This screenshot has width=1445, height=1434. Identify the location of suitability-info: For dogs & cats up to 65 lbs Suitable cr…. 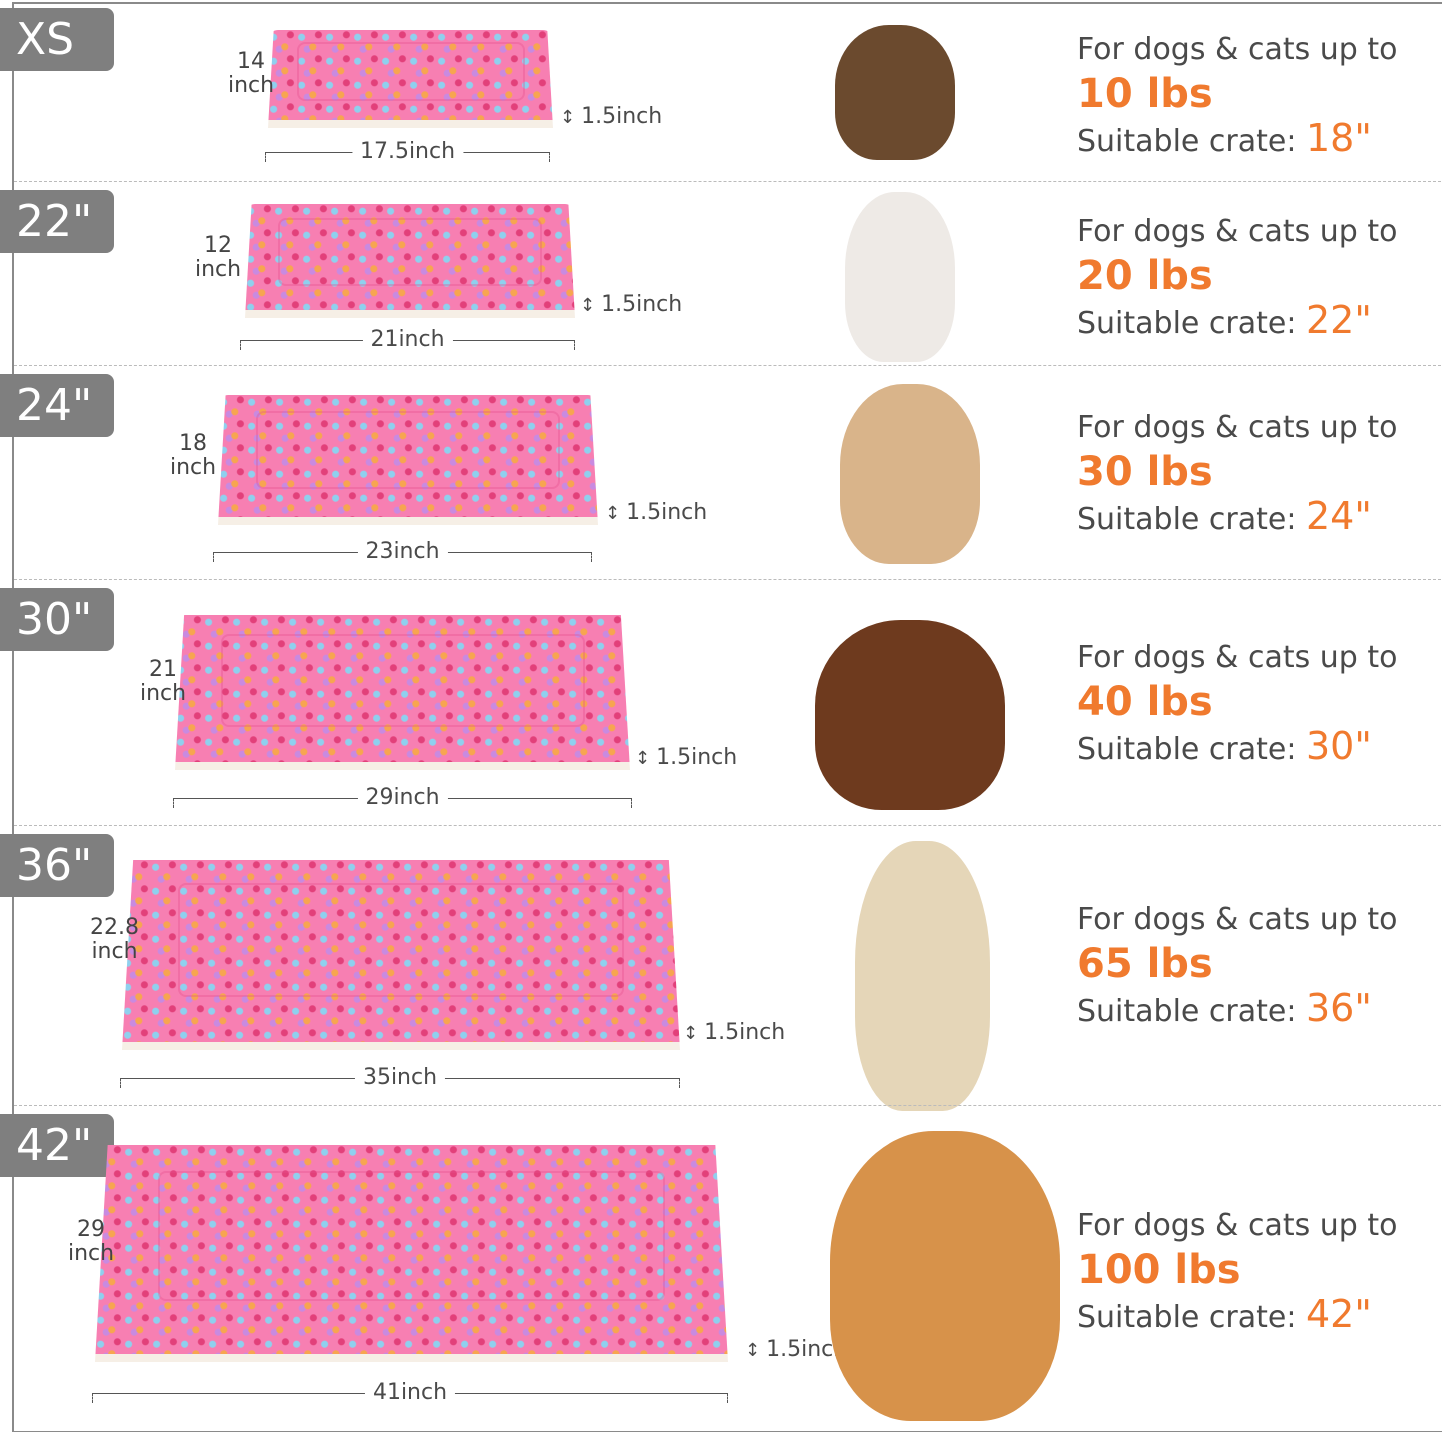
(1237, 966).